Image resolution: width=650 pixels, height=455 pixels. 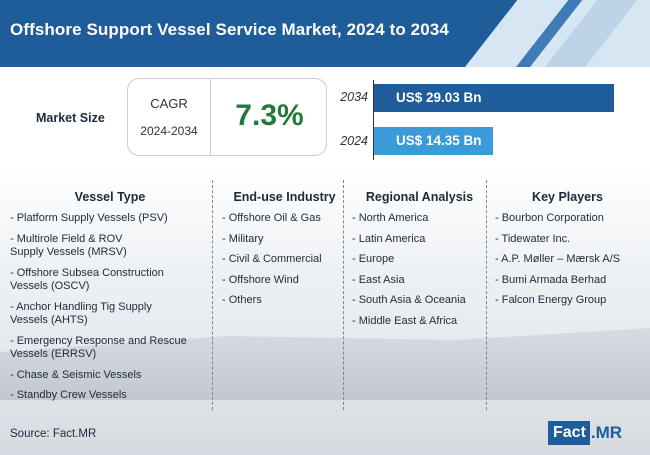 What do you see at coordinates (227, 117) in the screenshot?
I see `cagr-box: CAGR 2024-2034 7.3%` at bounding box center [227, 117].